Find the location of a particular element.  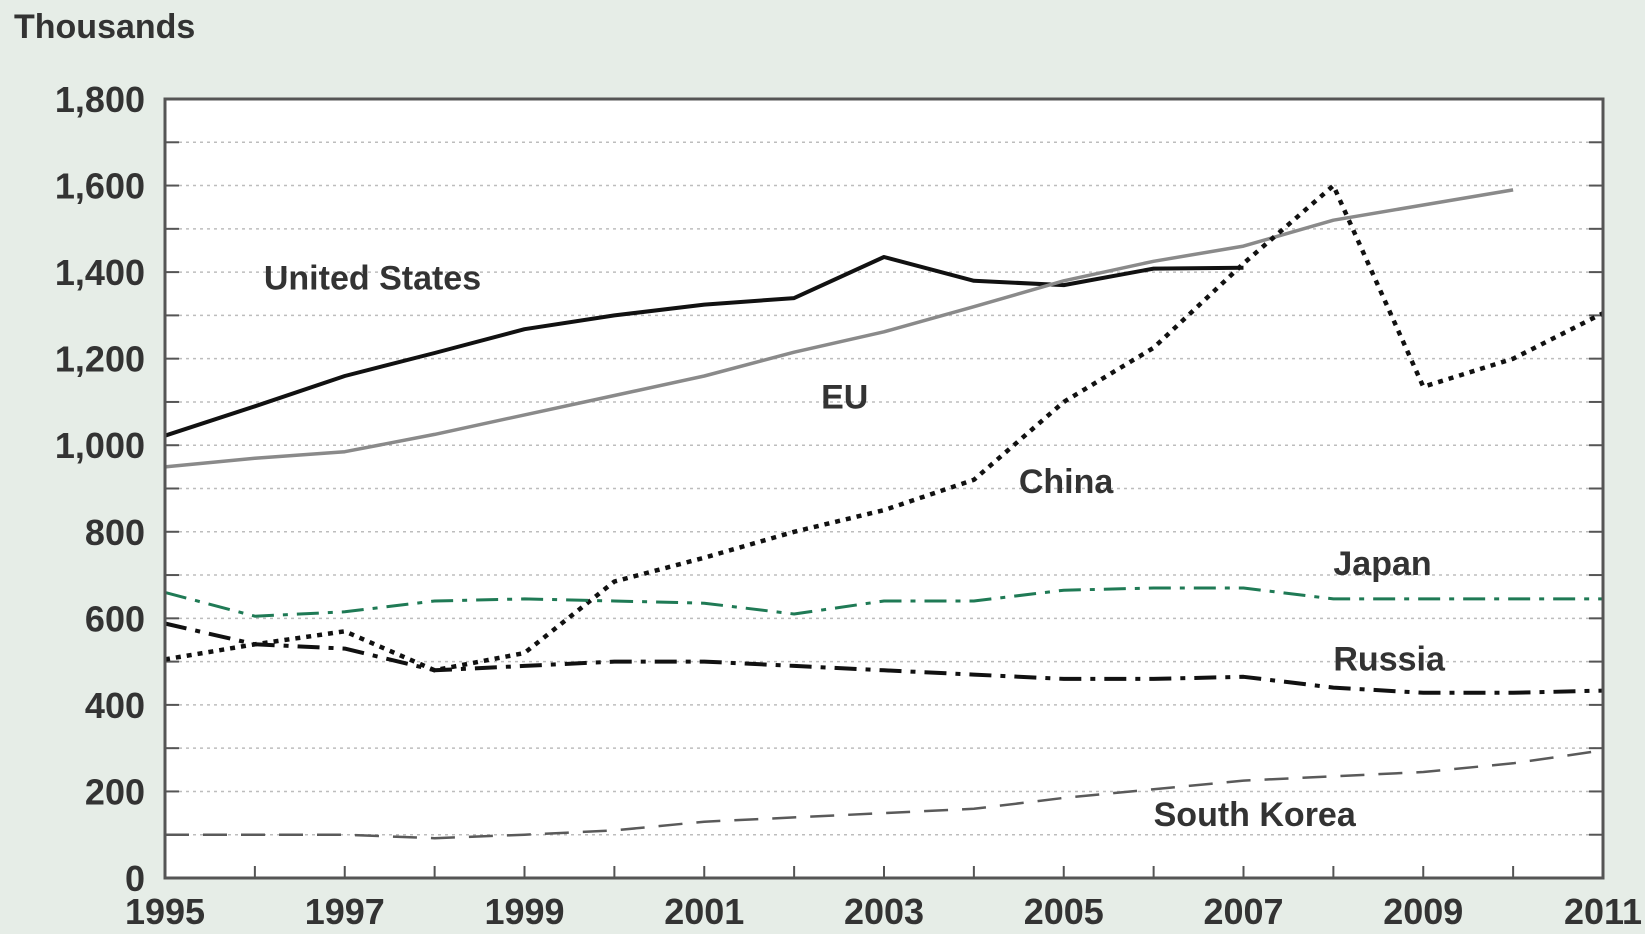

y-tick-label: 0 is located at coordinates (135, 878).